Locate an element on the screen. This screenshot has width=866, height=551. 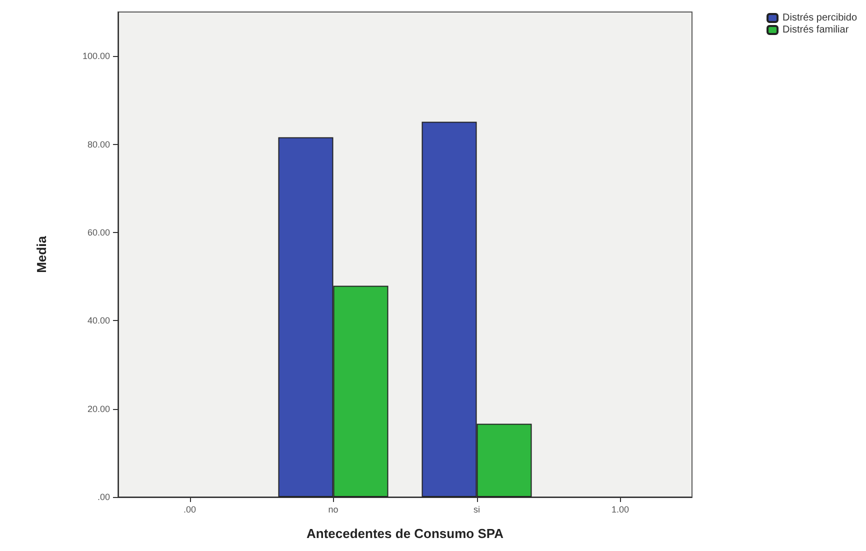
x-tick-label: .00 is located at coordinates (189, 509).